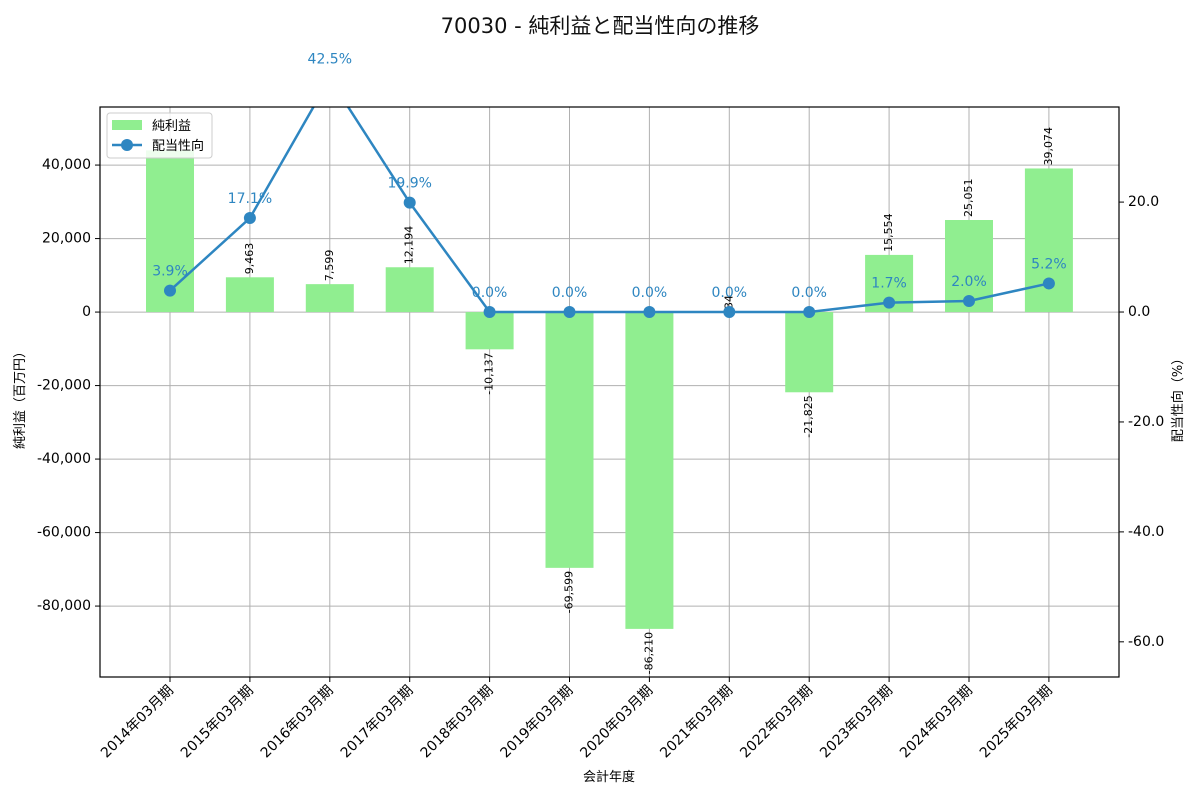 The image size is (1200, 800). What do you see at coordinates (64, 533) in the screenshot?
I see `y-tick-label-left: -60,000` at bounding box center [64, 533].